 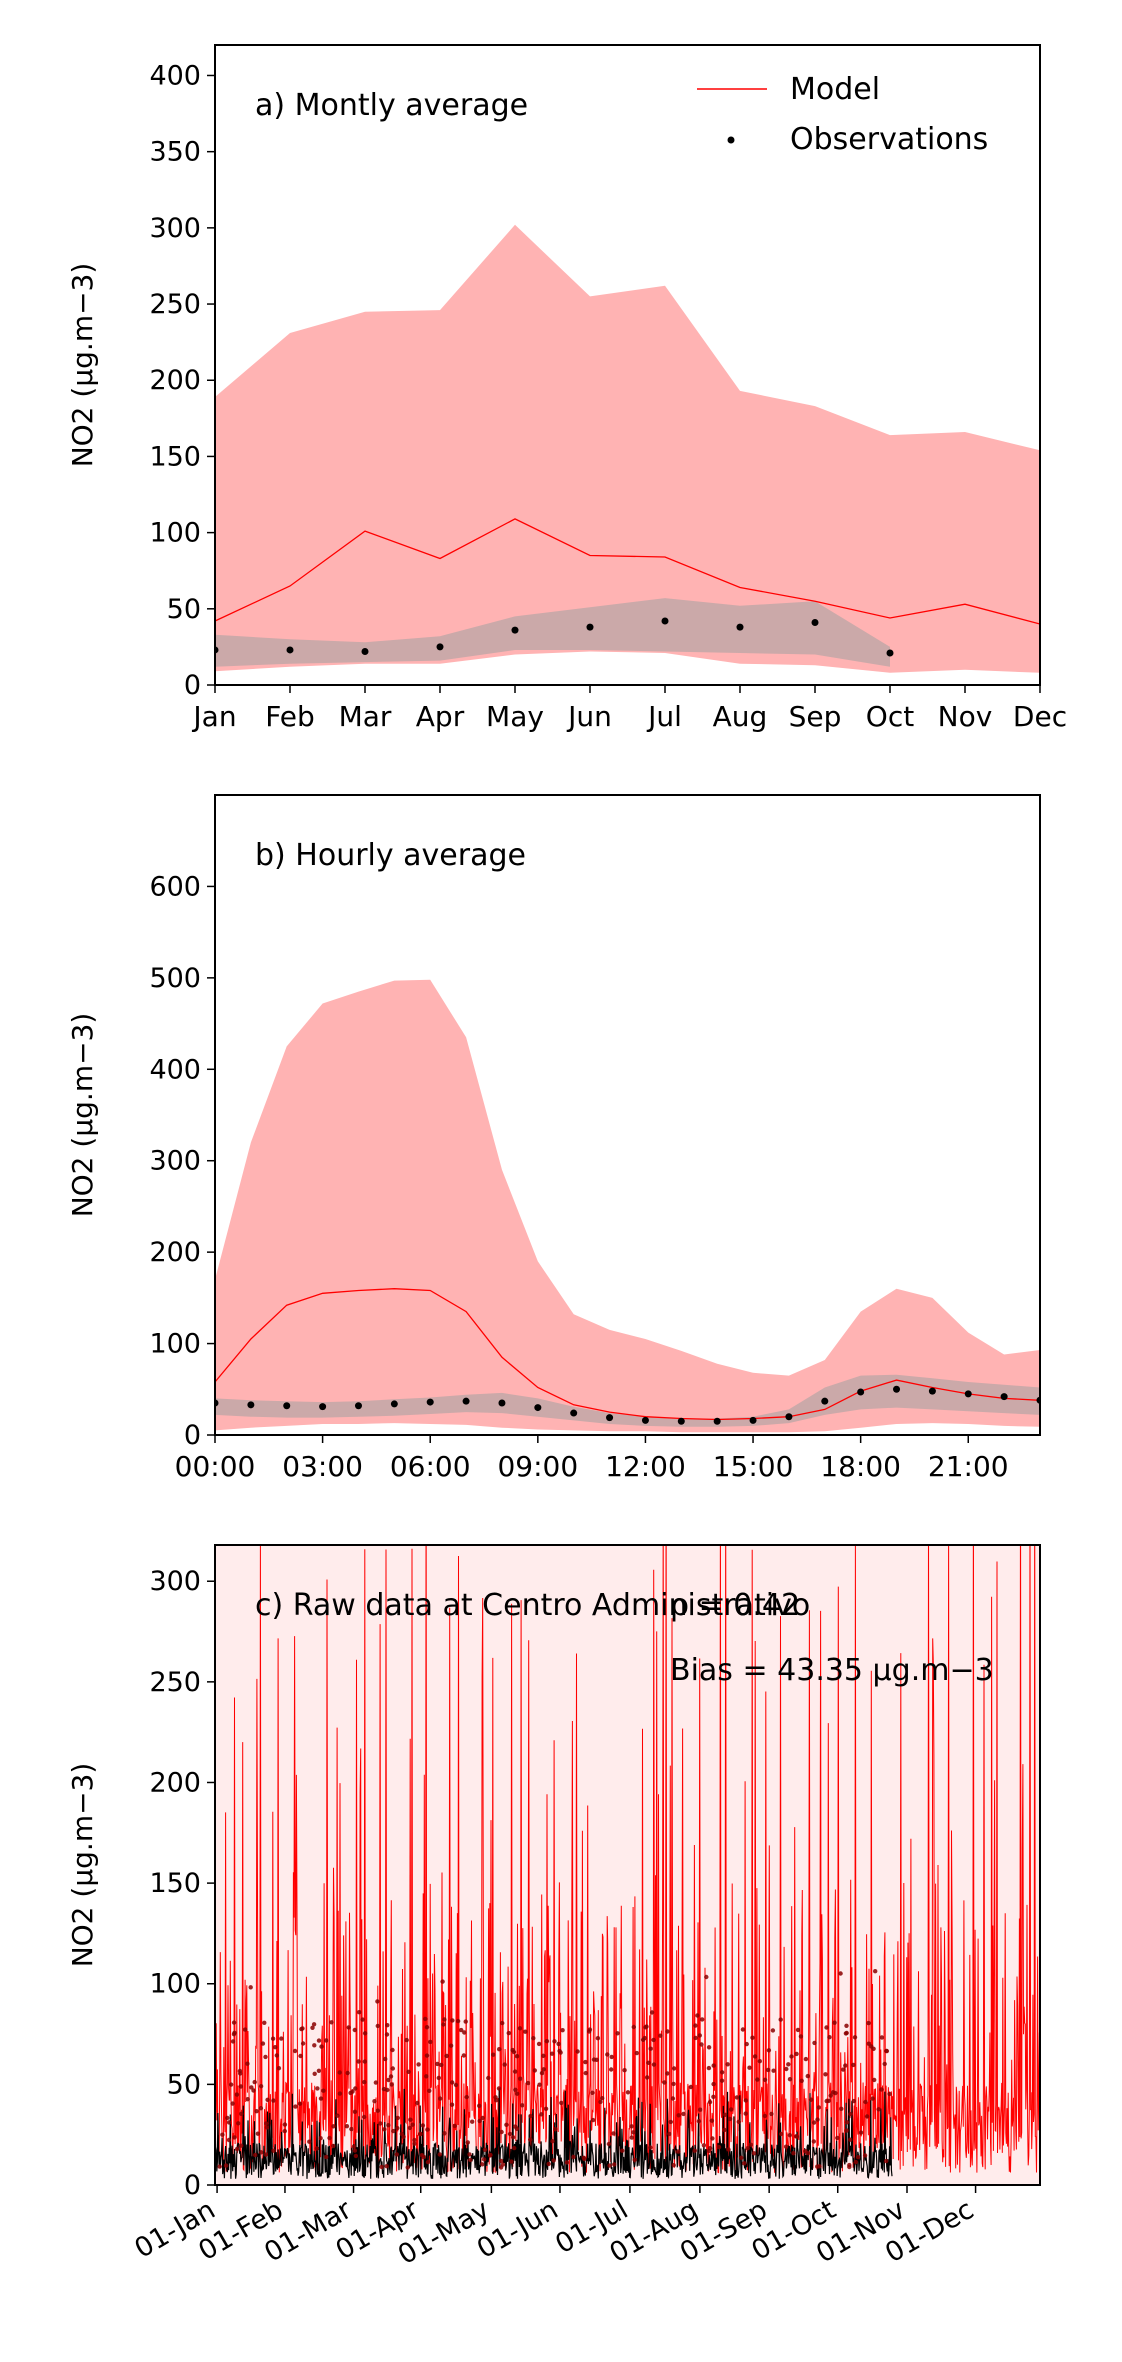 What do you see at coordinates (532, 1605) in the screenshot?
I see `raw-panel-label: c) Raw data at Centro Administrativo` at bounding box center [532, 1605].